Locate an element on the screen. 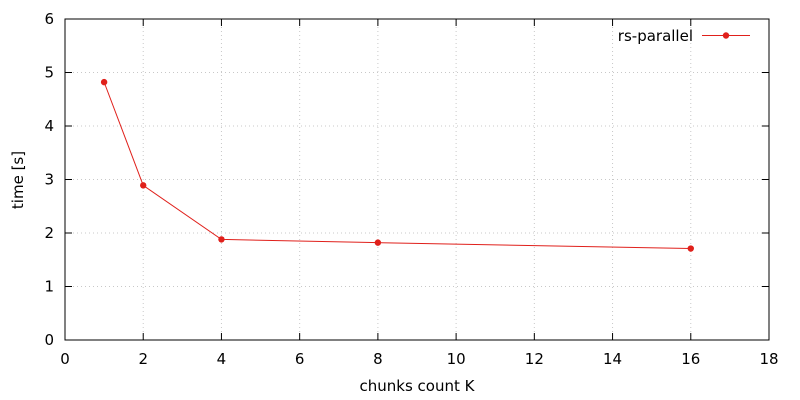  legend-label-rs-parallel: rs-parallel is located at coordinates (655, 36).